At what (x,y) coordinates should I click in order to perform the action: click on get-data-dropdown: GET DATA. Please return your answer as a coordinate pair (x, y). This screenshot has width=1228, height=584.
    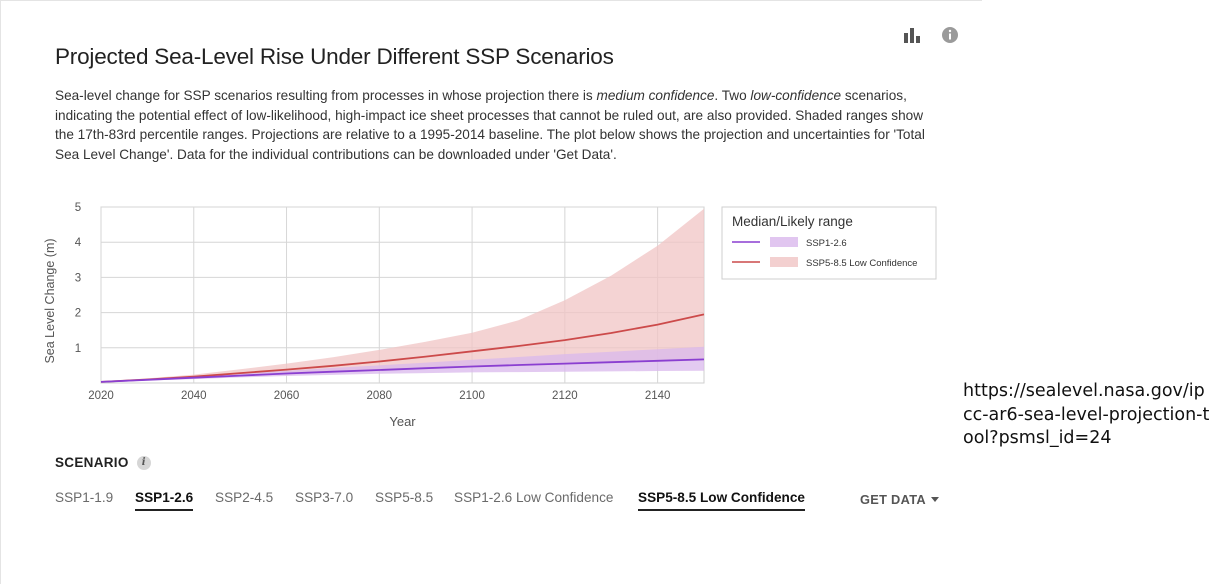
    Looking at the image, I should click on (899, 499).